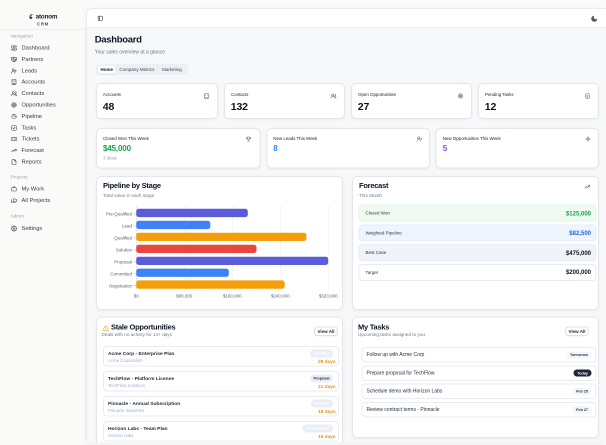  I want to click on svg-text: Qualified, so click(123, 237).